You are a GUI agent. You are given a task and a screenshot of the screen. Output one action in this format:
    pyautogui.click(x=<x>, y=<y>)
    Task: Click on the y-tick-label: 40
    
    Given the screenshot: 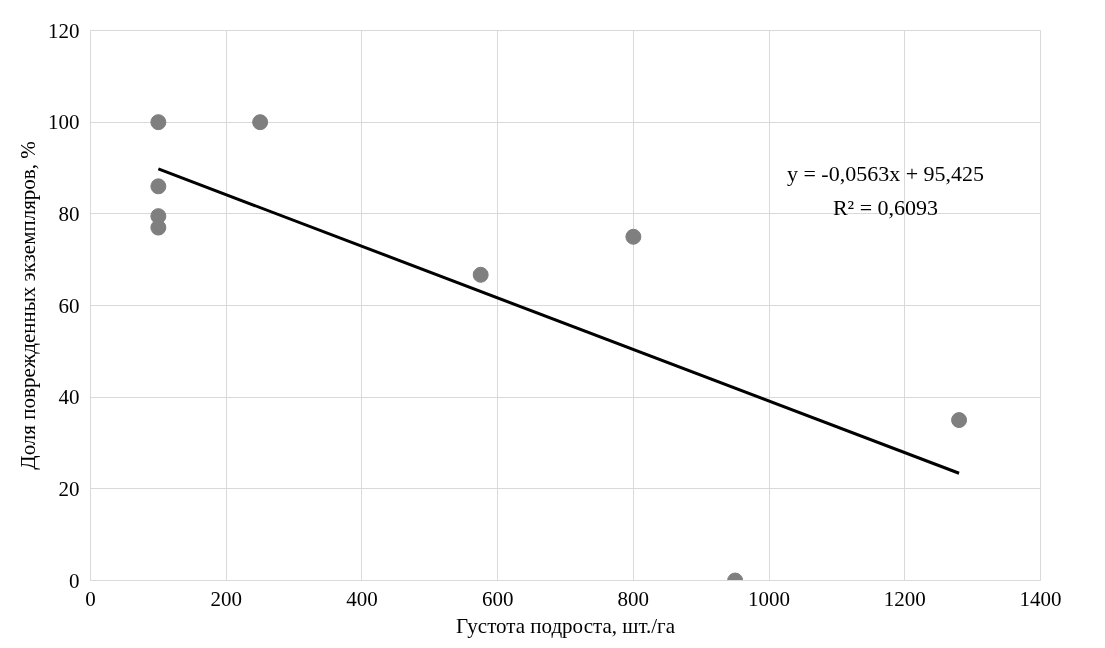 What is the action you would take?
    pyautogui.click(x=69, y=397)
    